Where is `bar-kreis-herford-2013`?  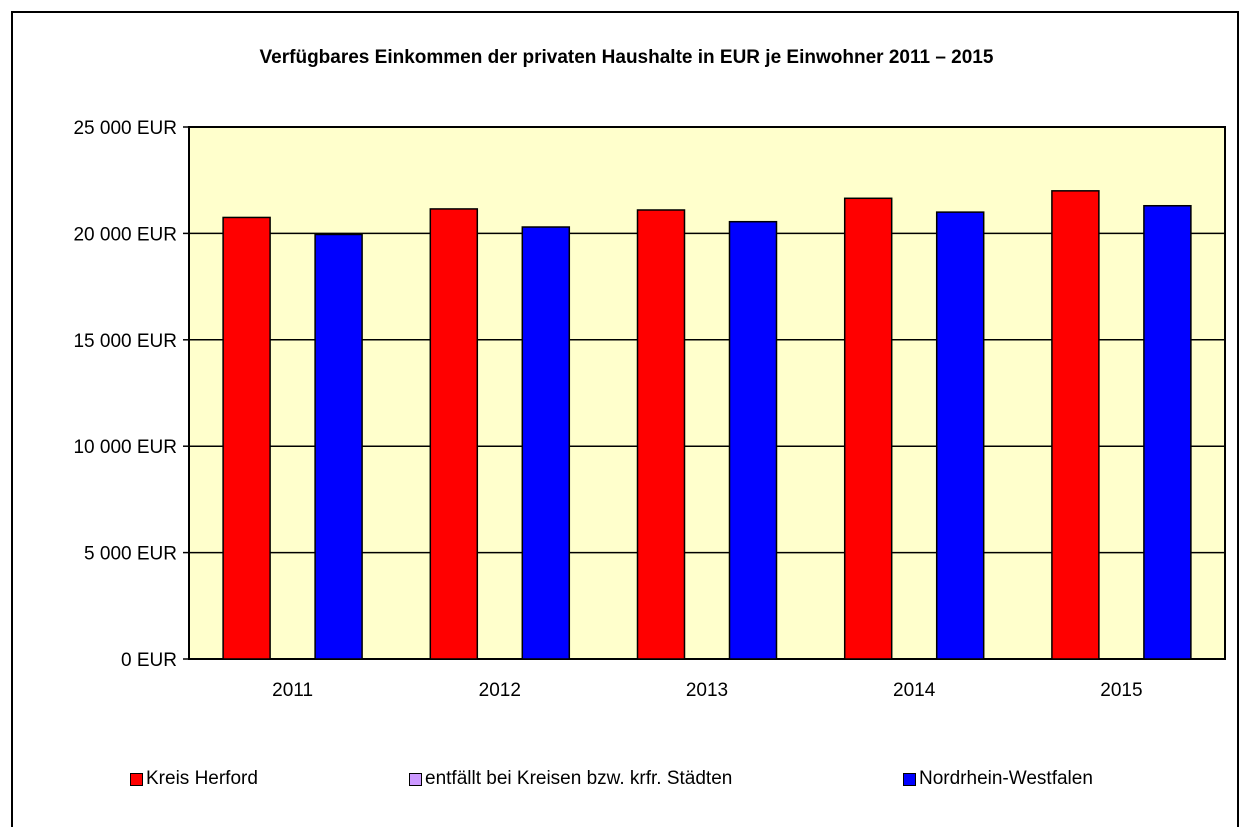 bar-kreis-herford-2013 is located at coordinates (661, 434).